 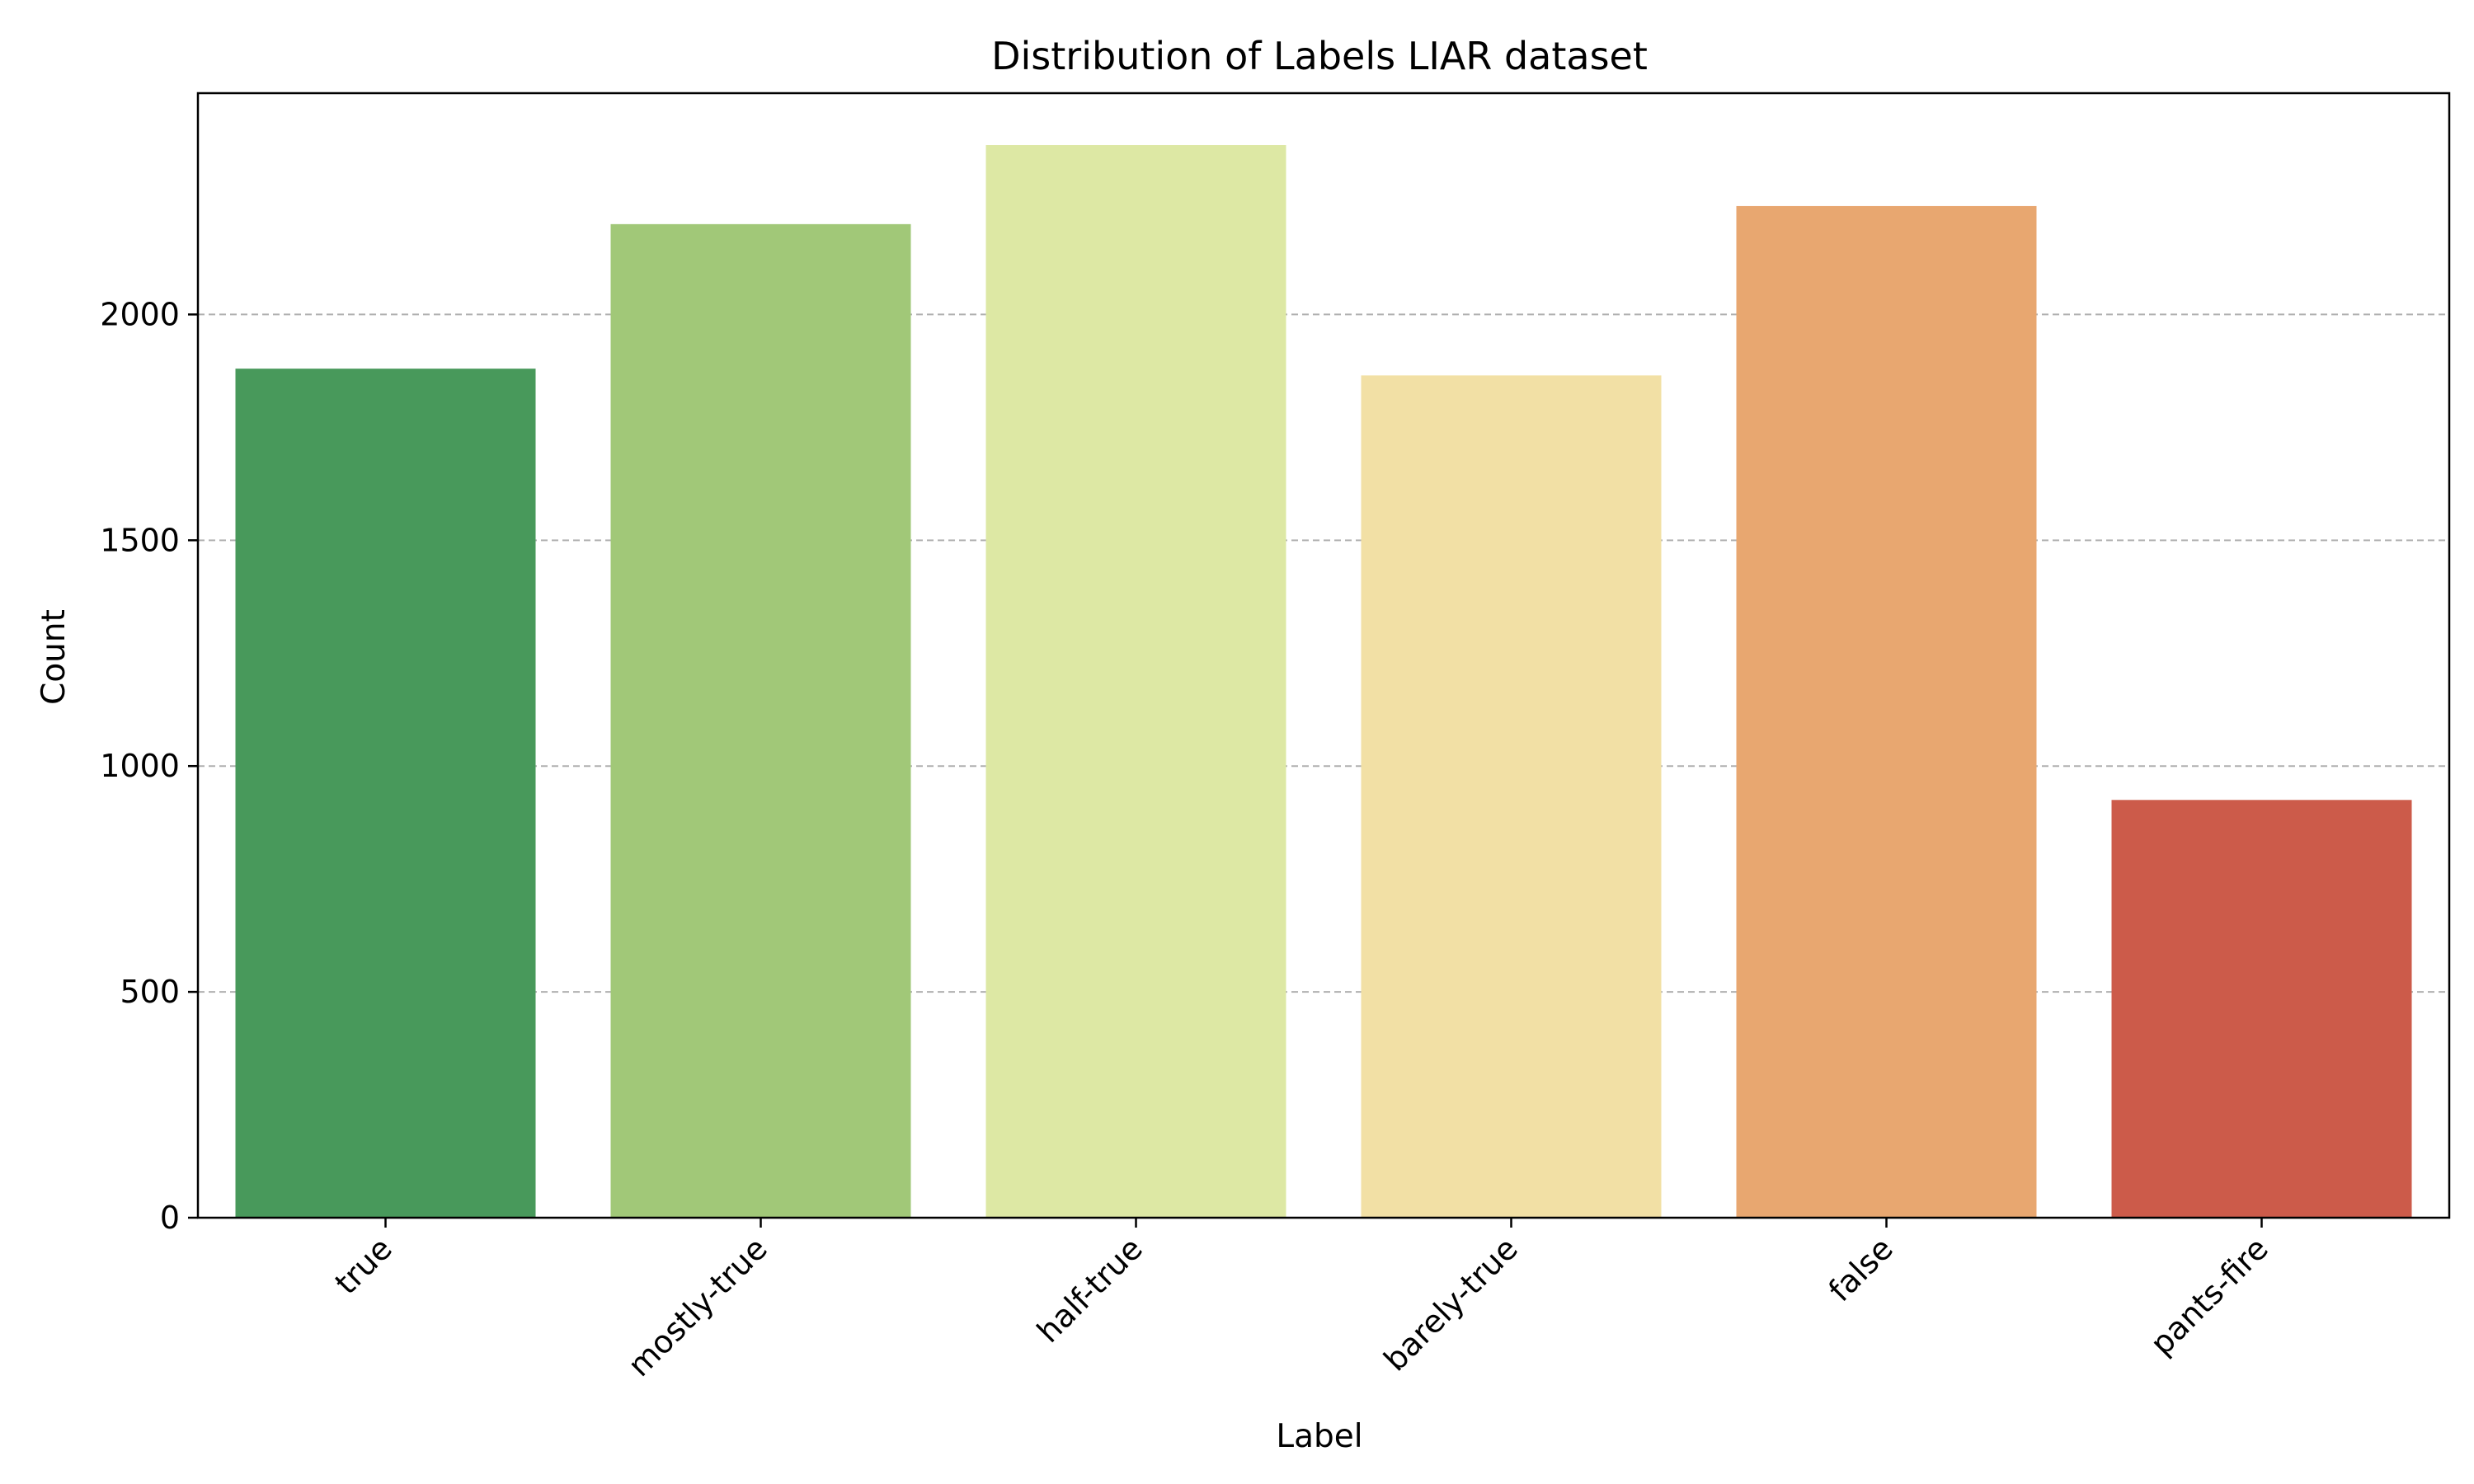 What do you see at coordinates (1319, 1436) in the screenshot?
I see `x-axis-label: Label` at bounding box center [1319, 1436].